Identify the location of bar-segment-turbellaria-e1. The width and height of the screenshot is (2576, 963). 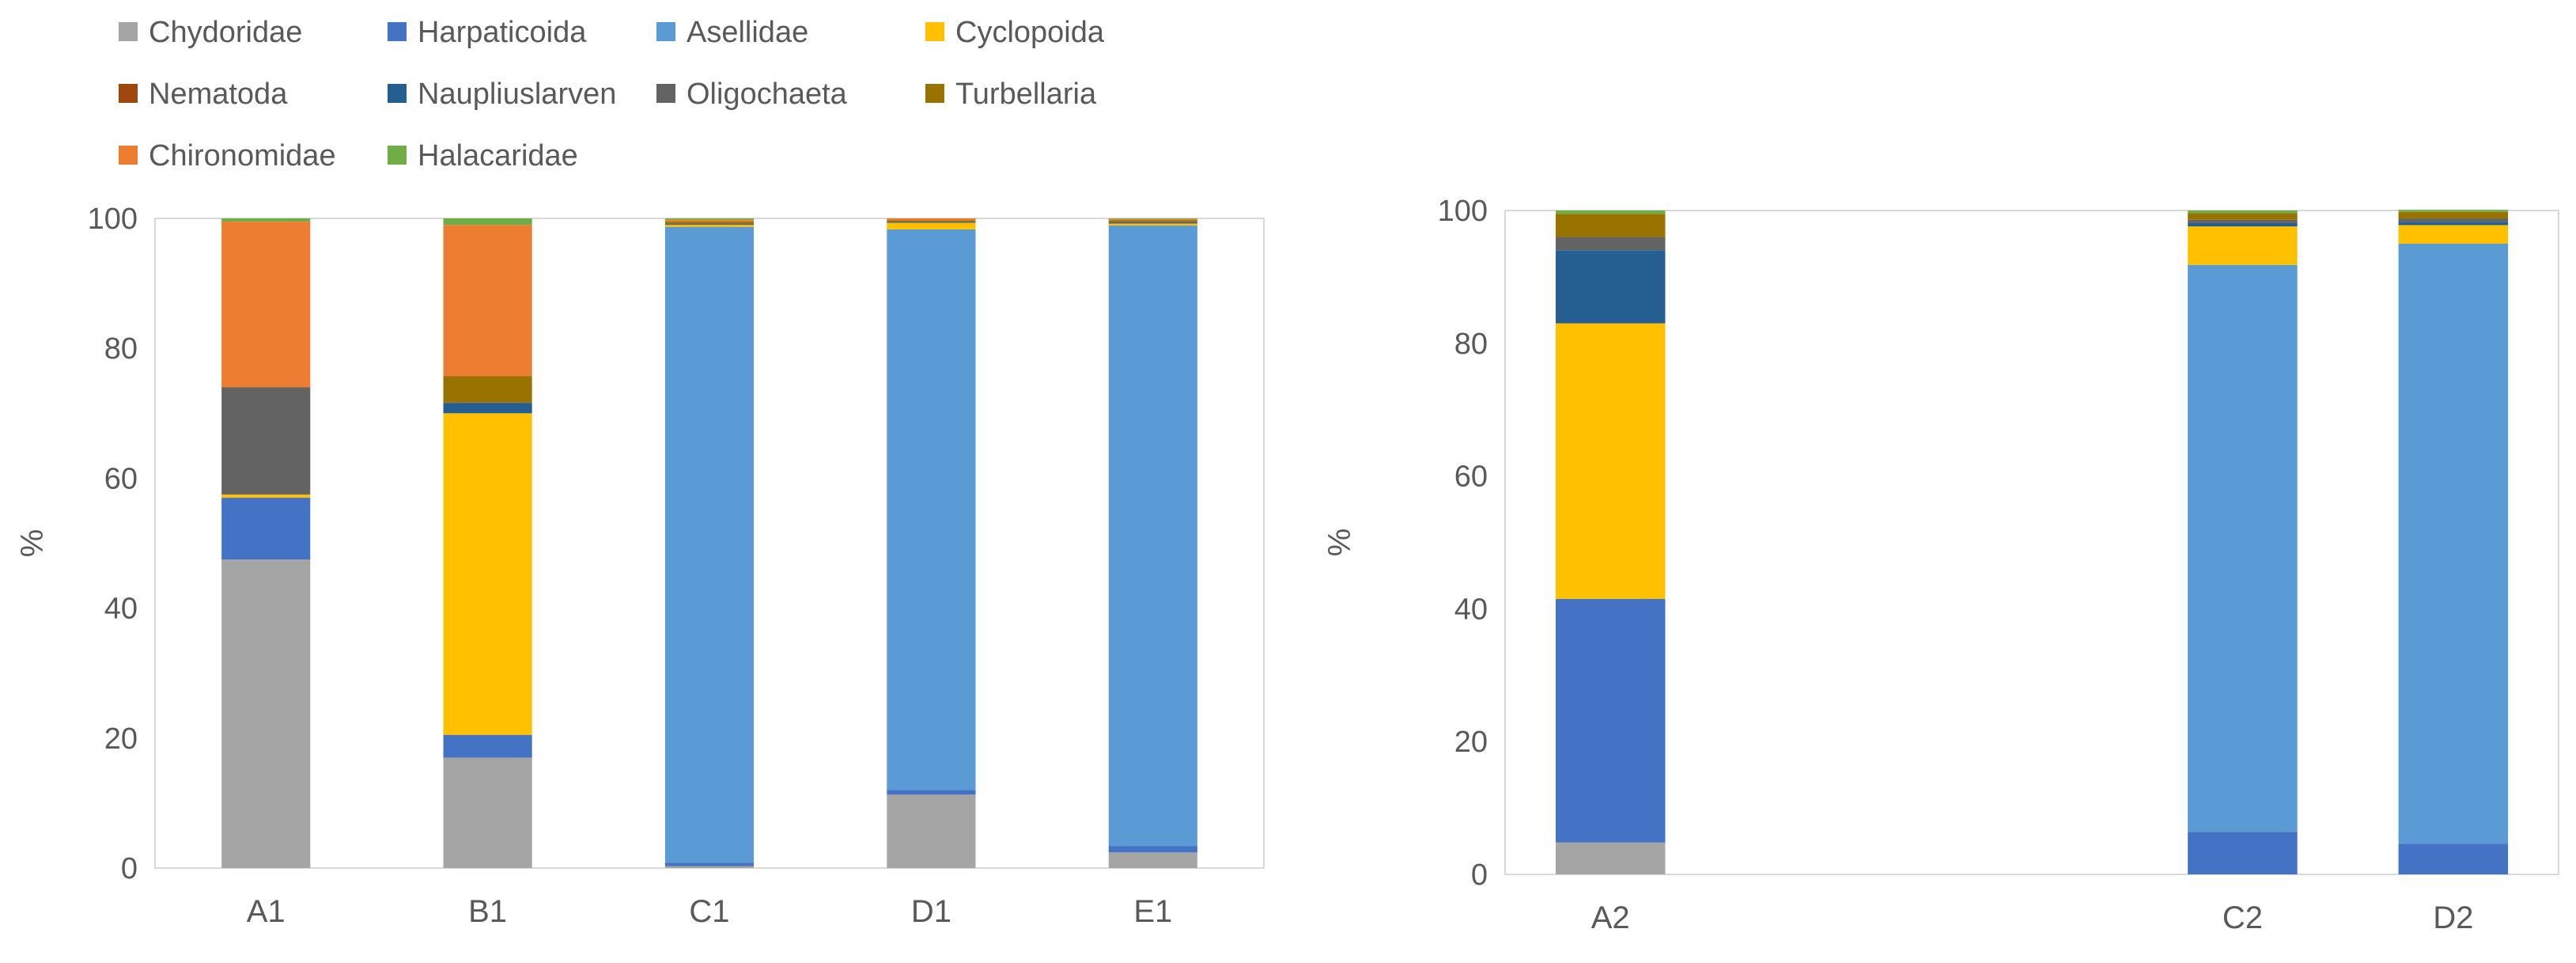
(1152, 221).